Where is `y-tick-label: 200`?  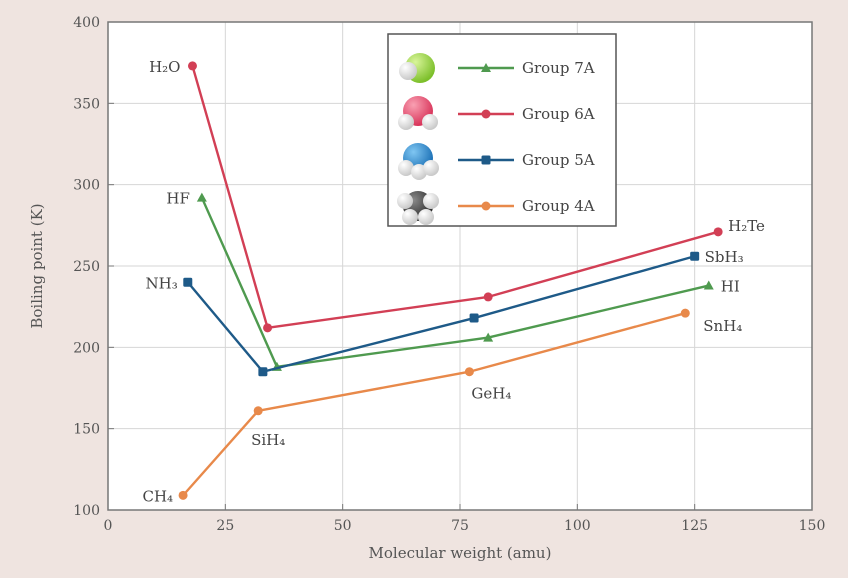
y-tick-label: 200 is located at coordinates (86, 348).